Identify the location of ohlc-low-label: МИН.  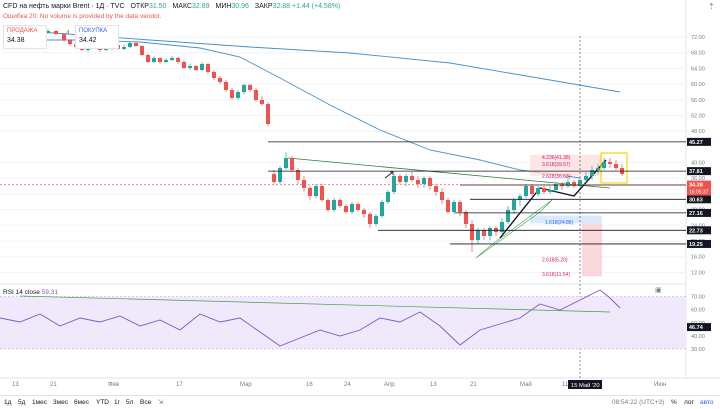
(223, 6).